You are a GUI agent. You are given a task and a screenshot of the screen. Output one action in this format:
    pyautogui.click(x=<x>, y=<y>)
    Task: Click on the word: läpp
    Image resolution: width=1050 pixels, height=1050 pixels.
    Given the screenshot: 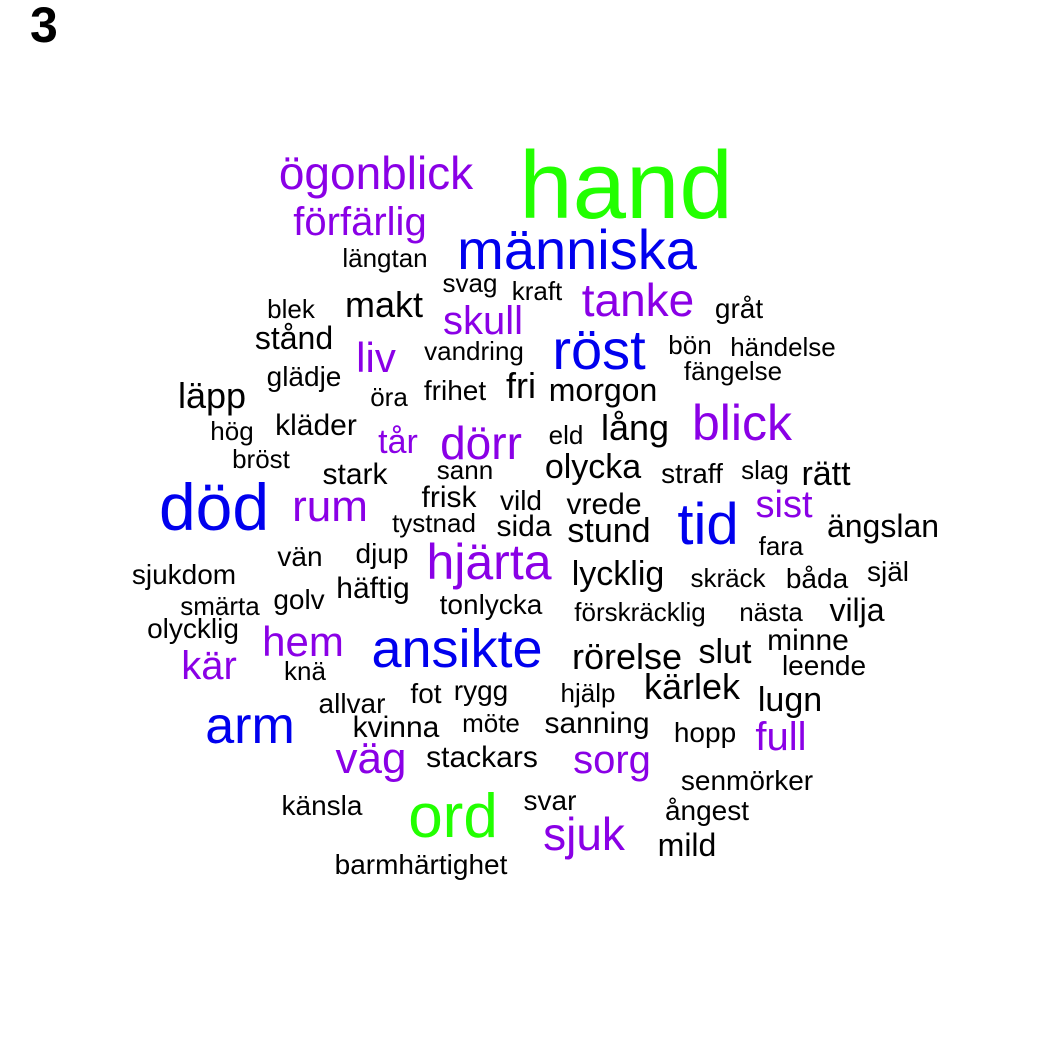 What is the action you would take?
    pyautogui.click(x=212, y=395)
    